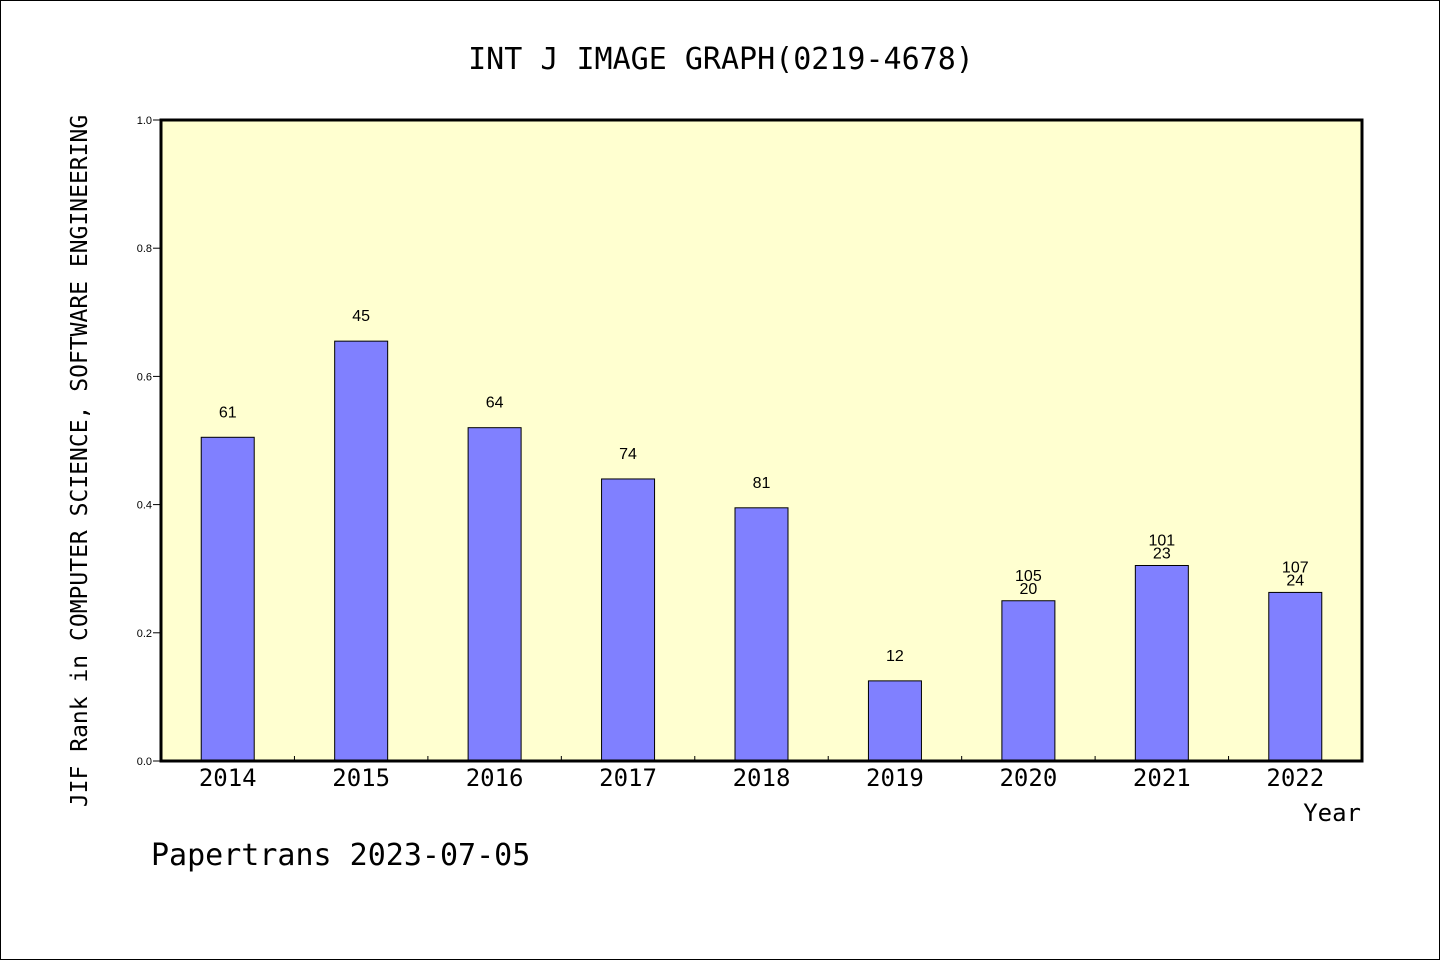 The width and height of the screenshot is (1440, 961). What do you see at coordinates (144, 762) in the screenshot?
I see `y-tick-label: 0.0` at bounding box center [144, 762].